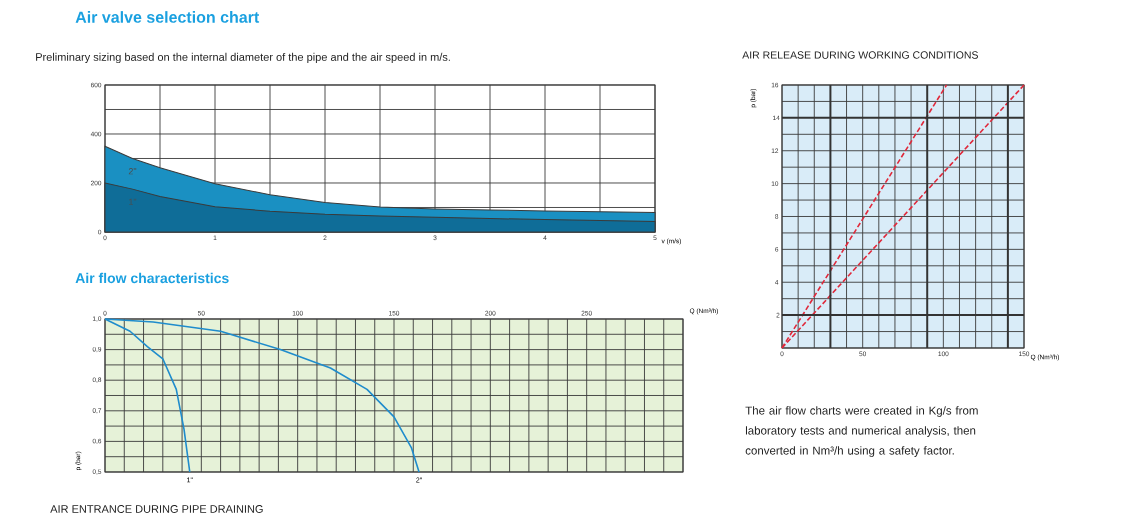 This screenshot has height=530, width=1129. What do you see at coordinates (152, 278) in the screenshot?
I see `chart-title: Air flow characteristics` at bounding box center [152, 278].